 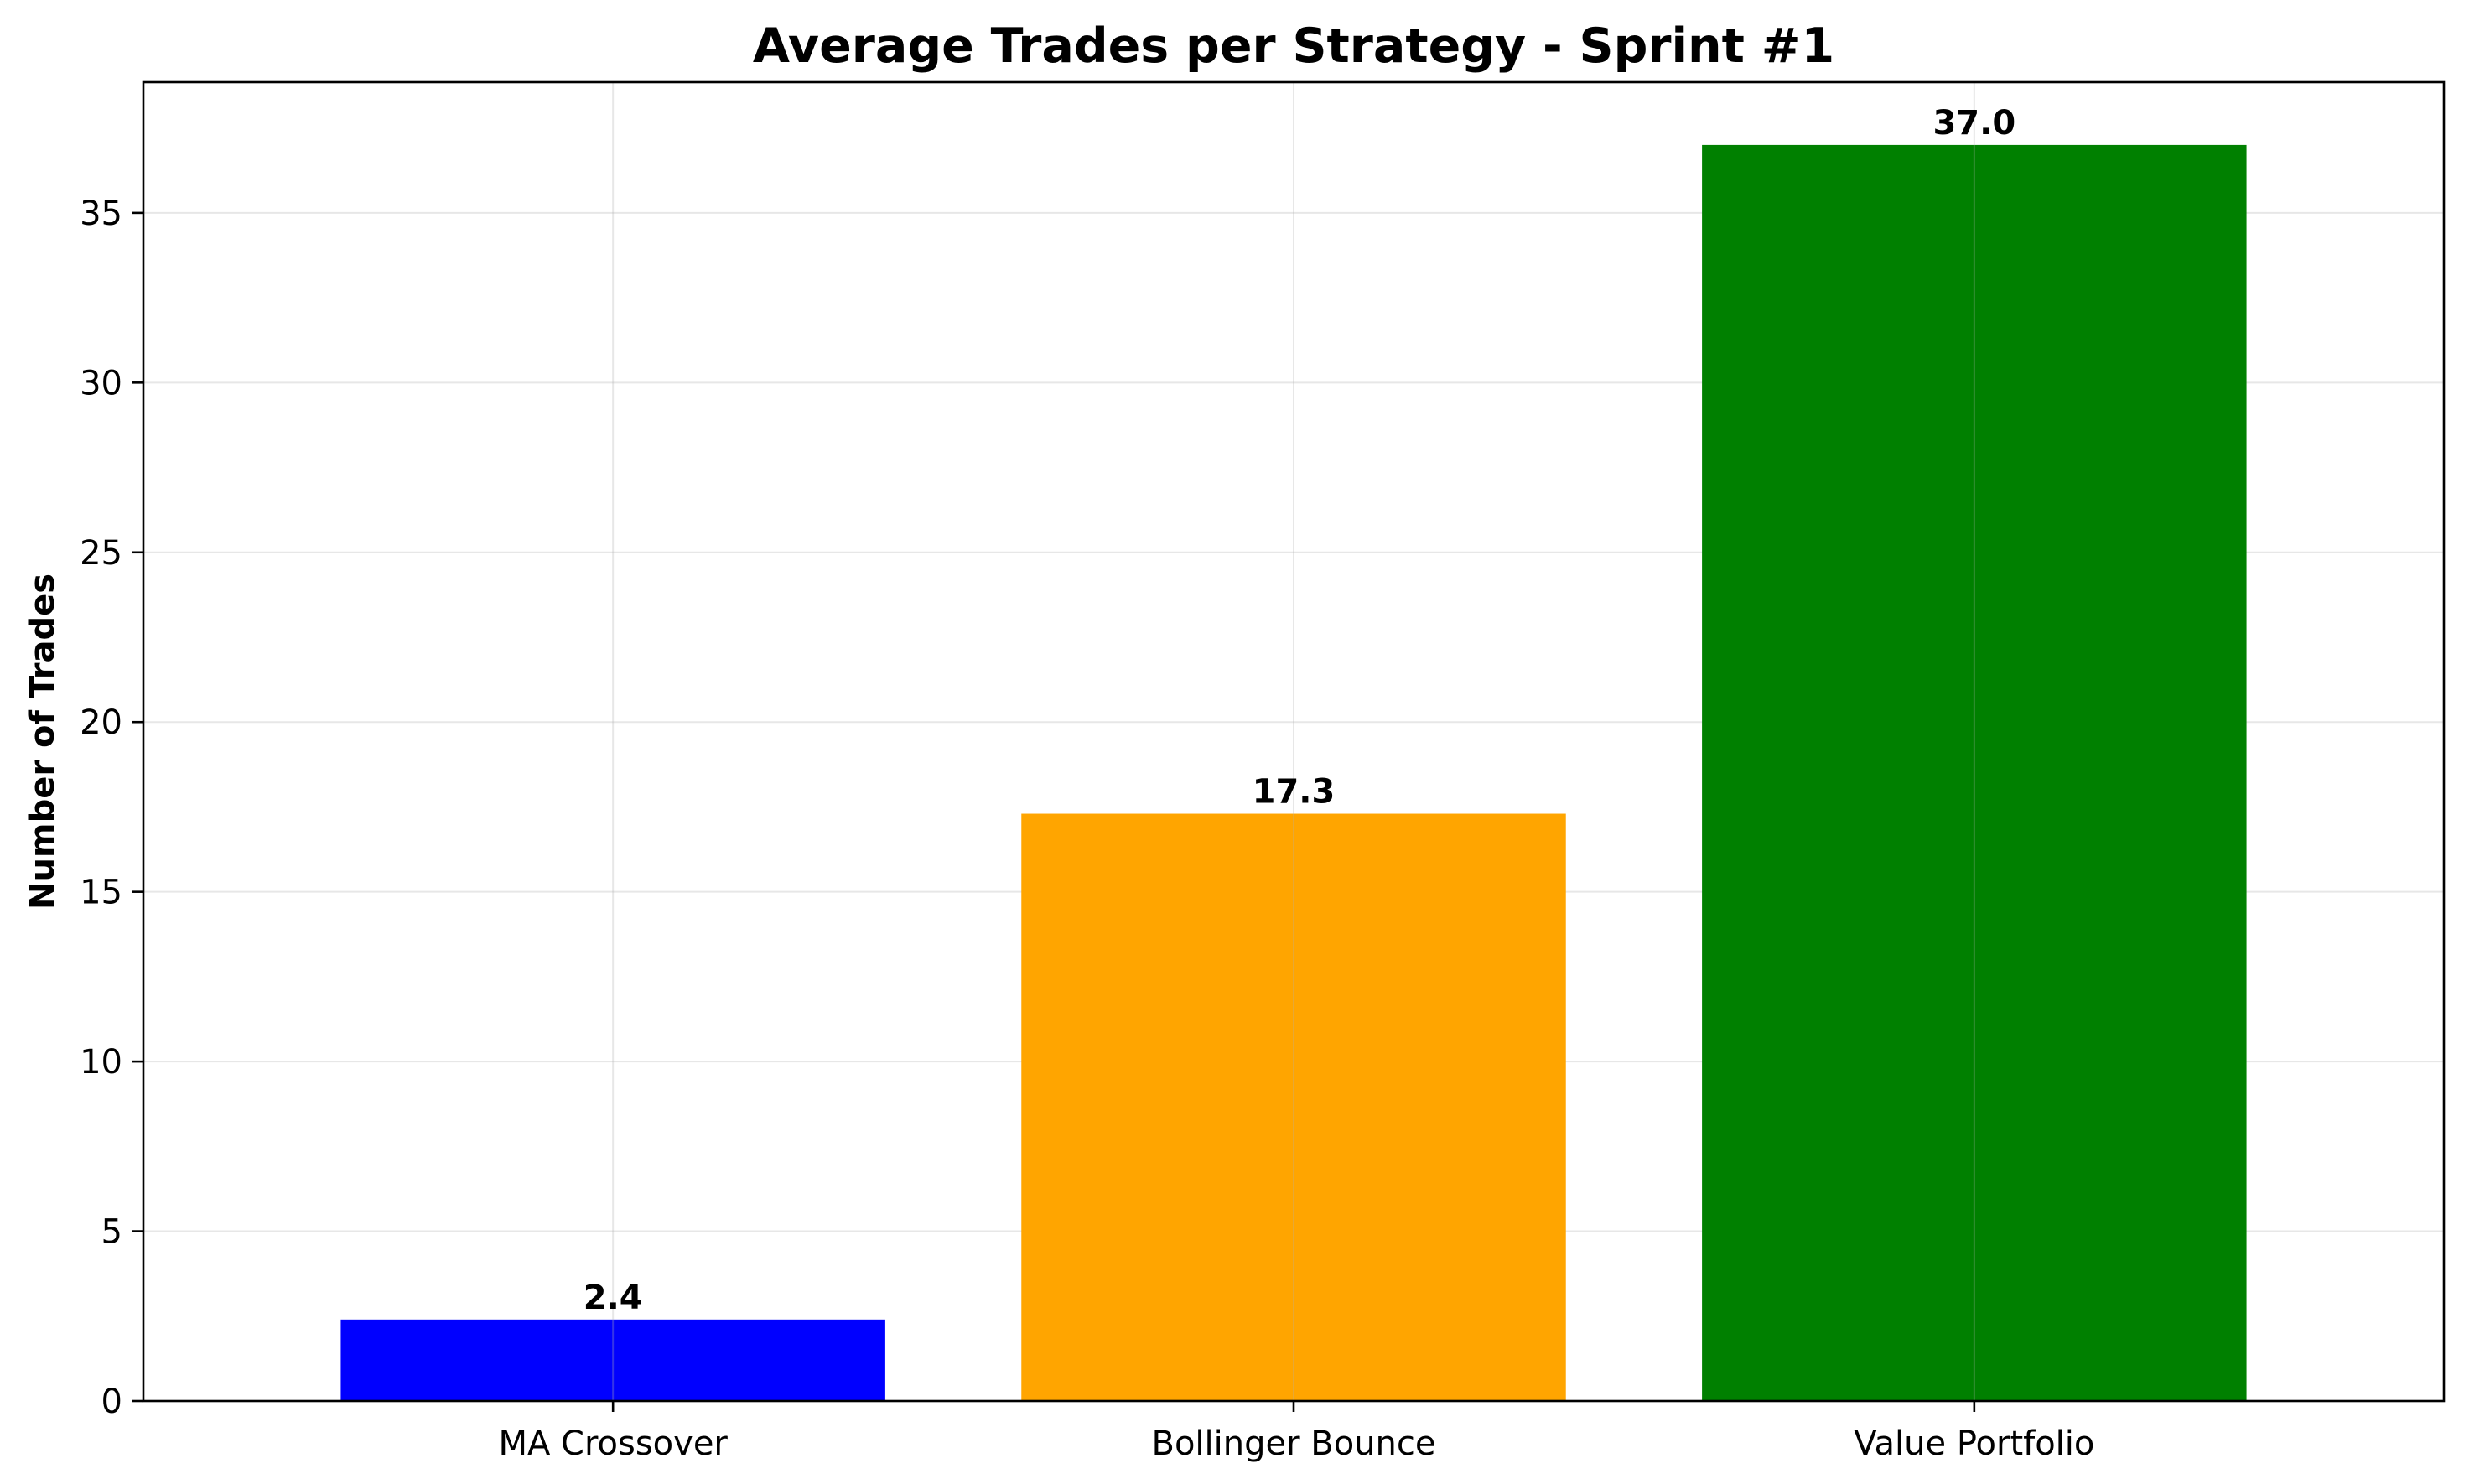 What do you see at coordinates (111, 1402) in the screenshot?
I see `y-tick-label: 0` at bounding box center [111, 1402].